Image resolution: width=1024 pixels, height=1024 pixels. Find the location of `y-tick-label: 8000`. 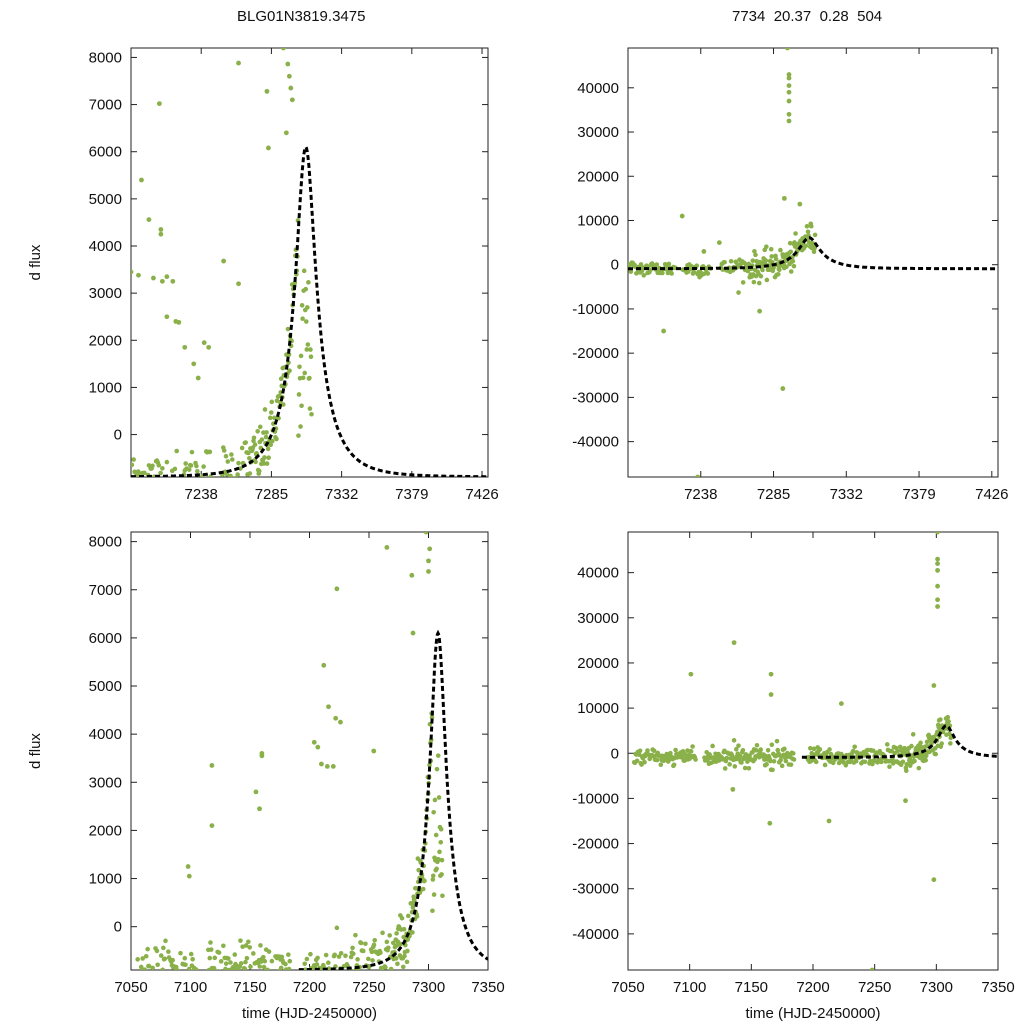

y-tick-label: 8000 is located at coordinates (105, 57).